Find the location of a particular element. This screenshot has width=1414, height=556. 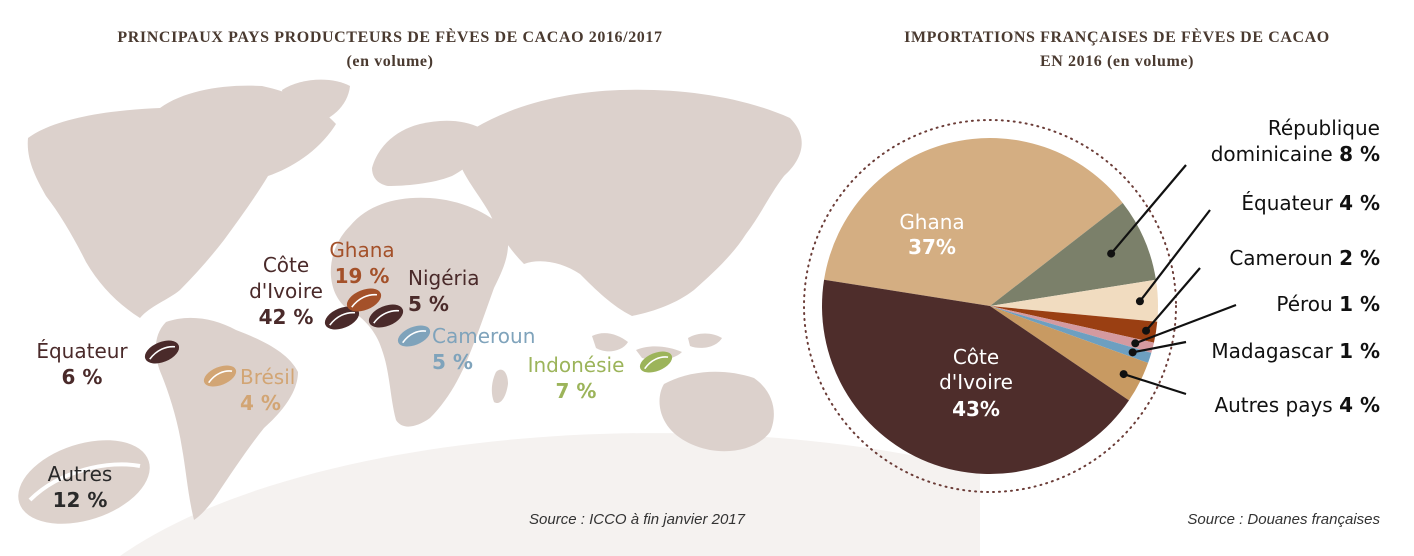

callout-madagascar-label: Madagascar 1 % is located at coordinates (1295, 351).